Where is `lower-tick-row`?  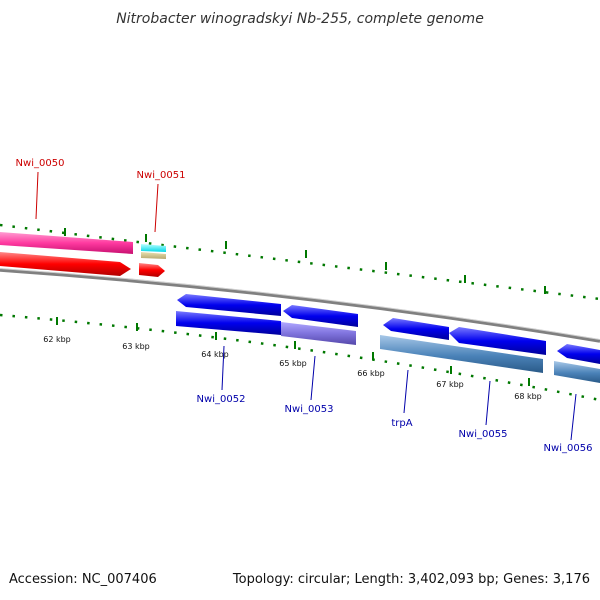
lower-tick-row is located at coordinates (300, 357).